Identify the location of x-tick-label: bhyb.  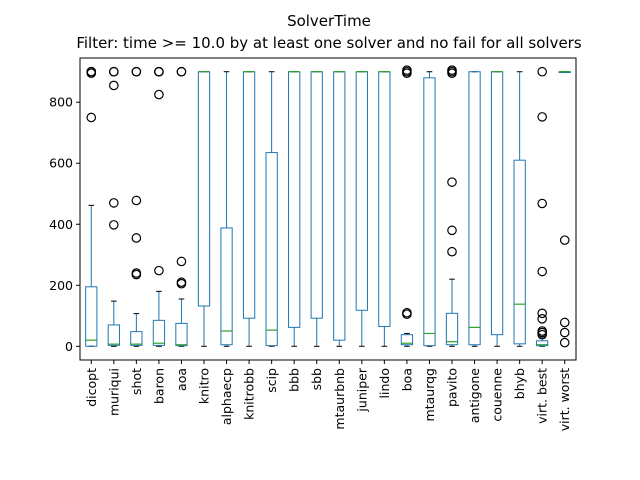
(519, 383).